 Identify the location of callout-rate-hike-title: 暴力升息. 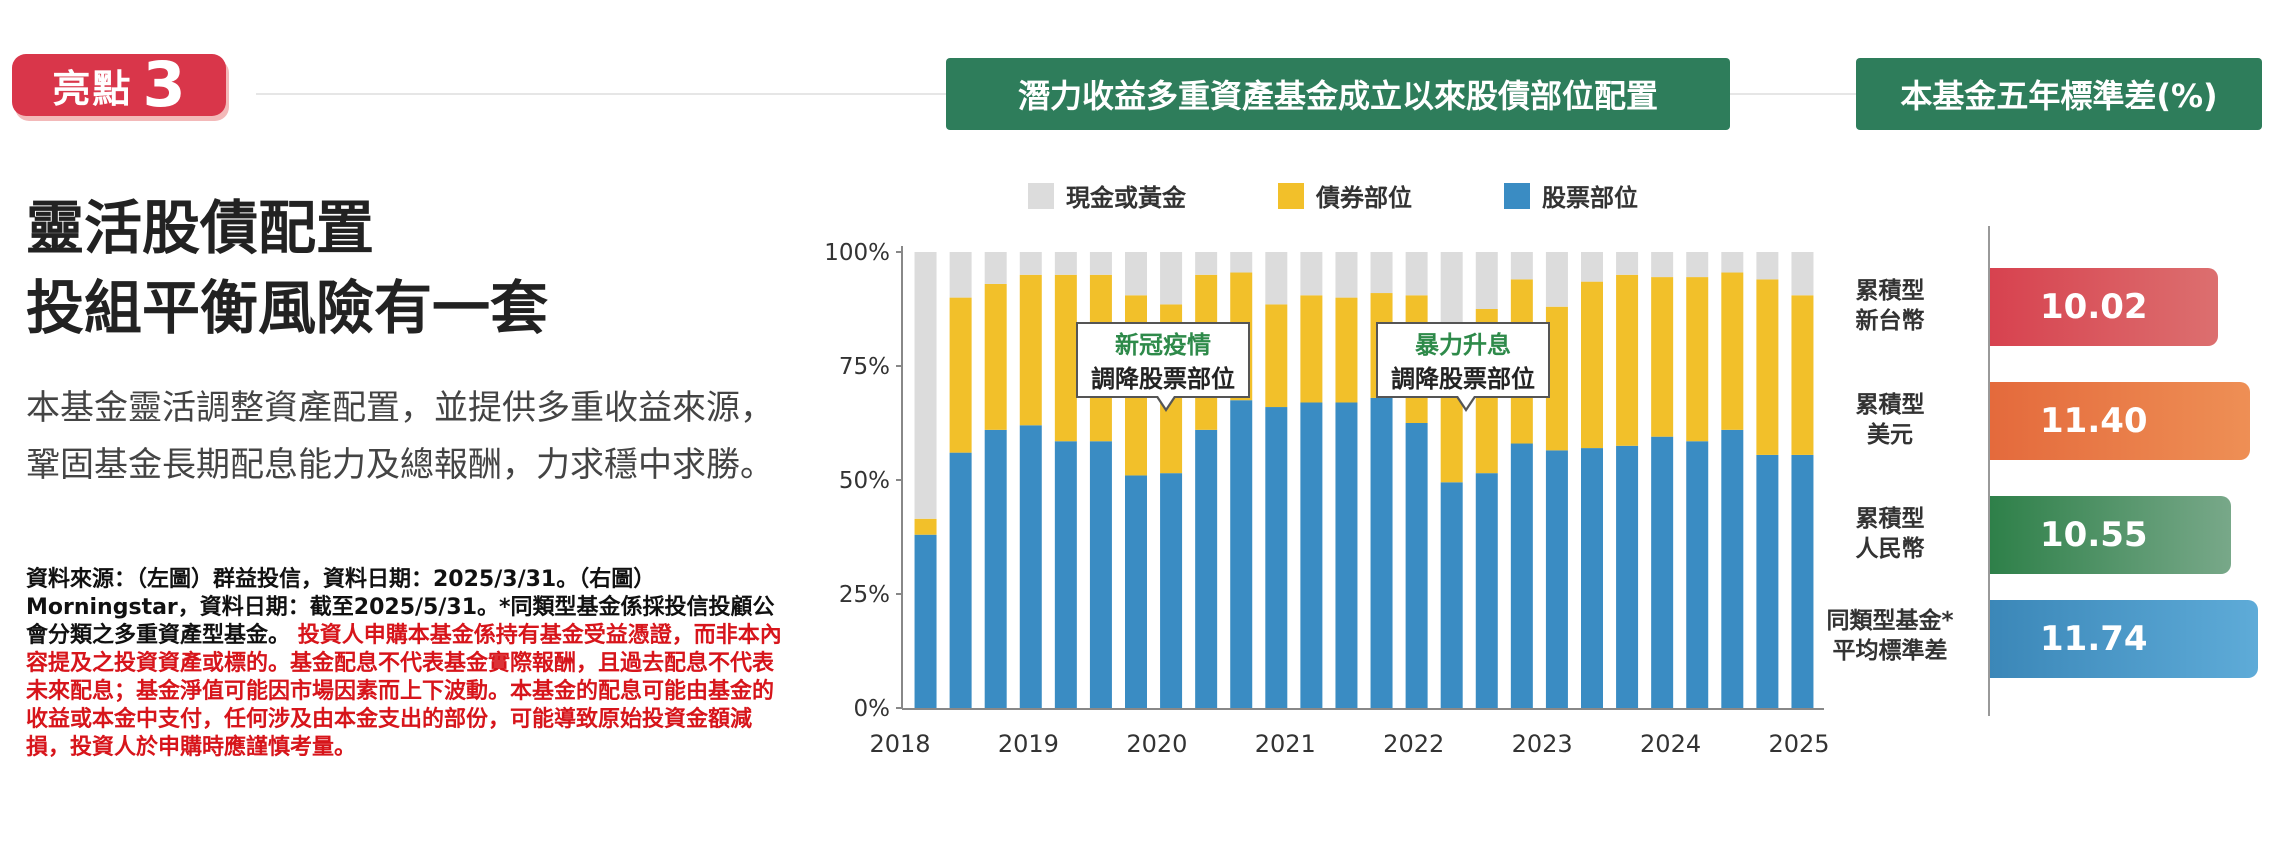
(1463, 345).